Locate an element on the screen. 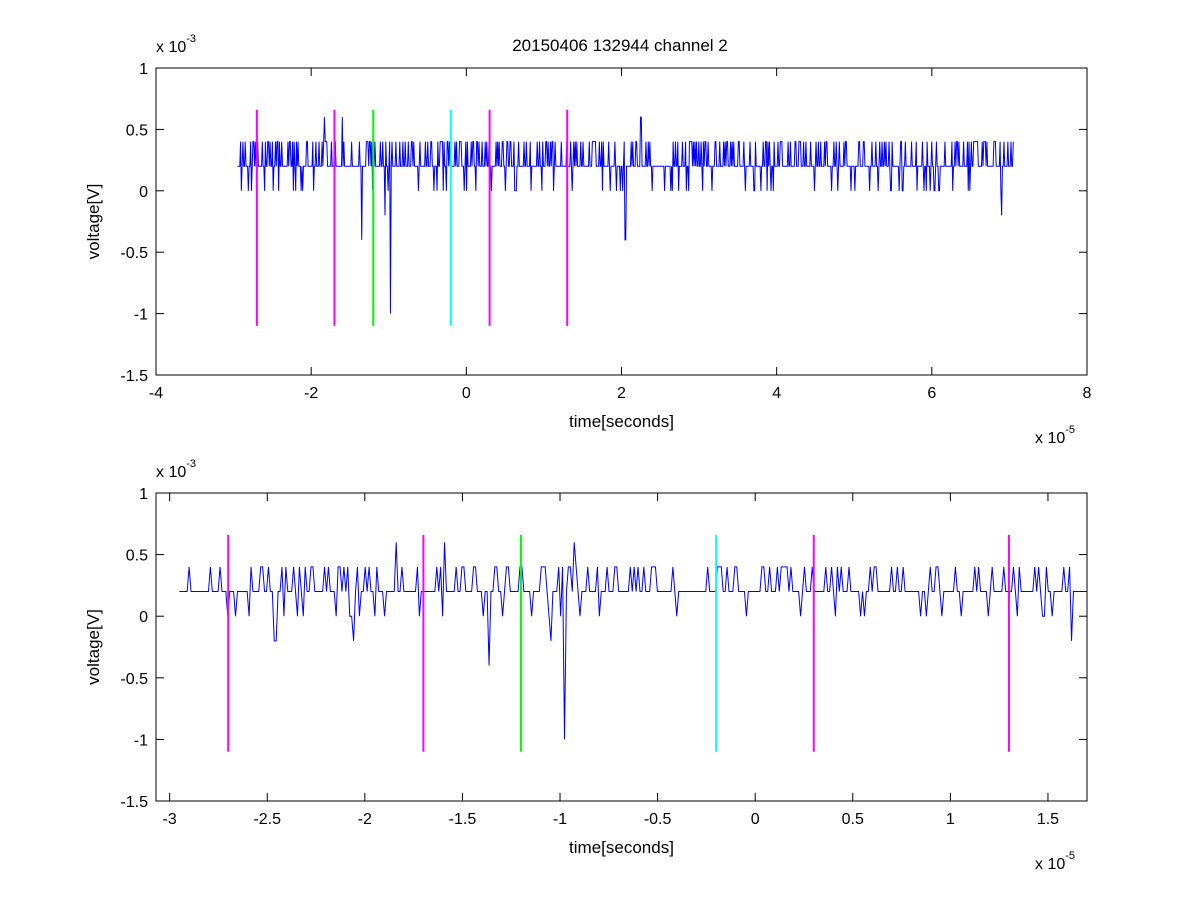 Image resolution: width=1200 pixels, height=900 pixels. x-tick-label: 1.5 is located at coordinates (1048, 819).